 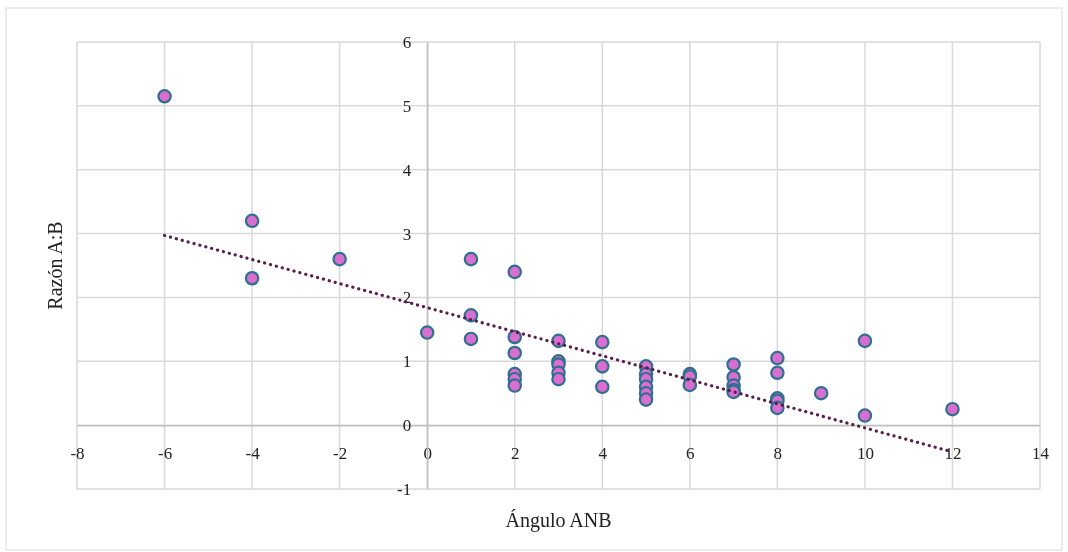 What do you see at coordinates (407, 426) in the screenshot?
I see `y-tick-label: 0` at bounding box center [407, 426].